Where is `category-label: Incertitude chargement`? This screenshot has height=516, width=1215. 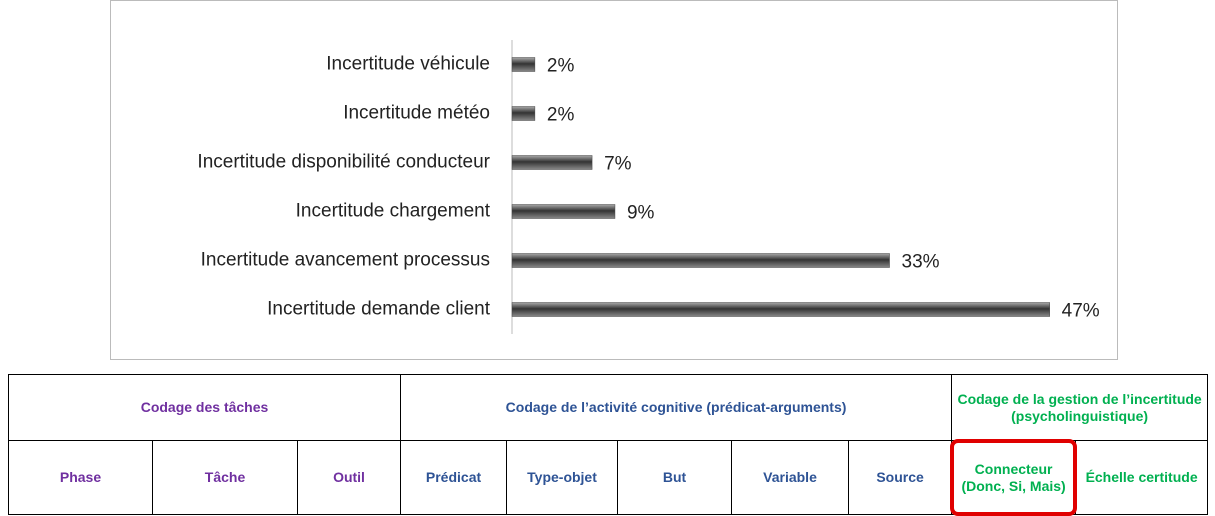
category-label: Incertitude chargement is located at coordinates (393, 211).